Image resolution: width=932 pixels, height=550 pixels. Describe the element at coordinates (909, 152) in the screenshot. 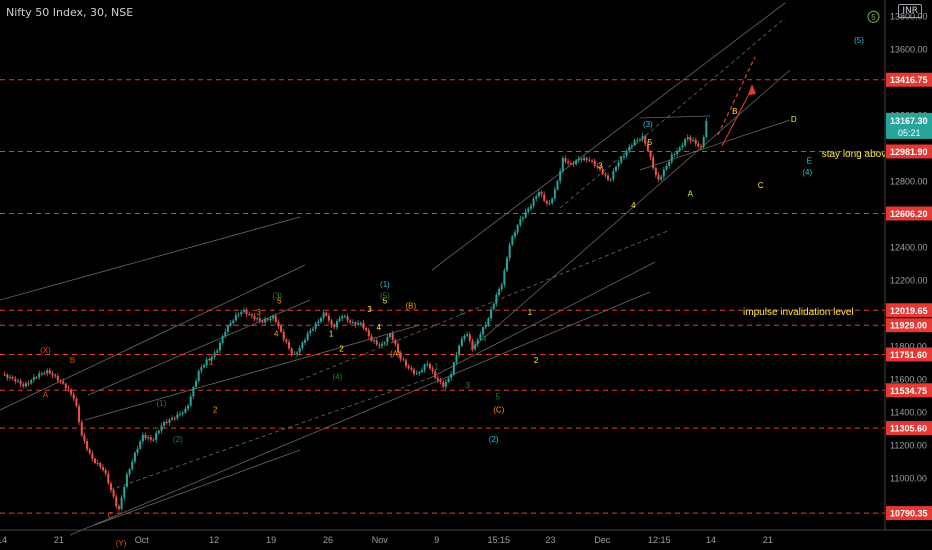

I see `level-price-label: 12981.90` at that location.